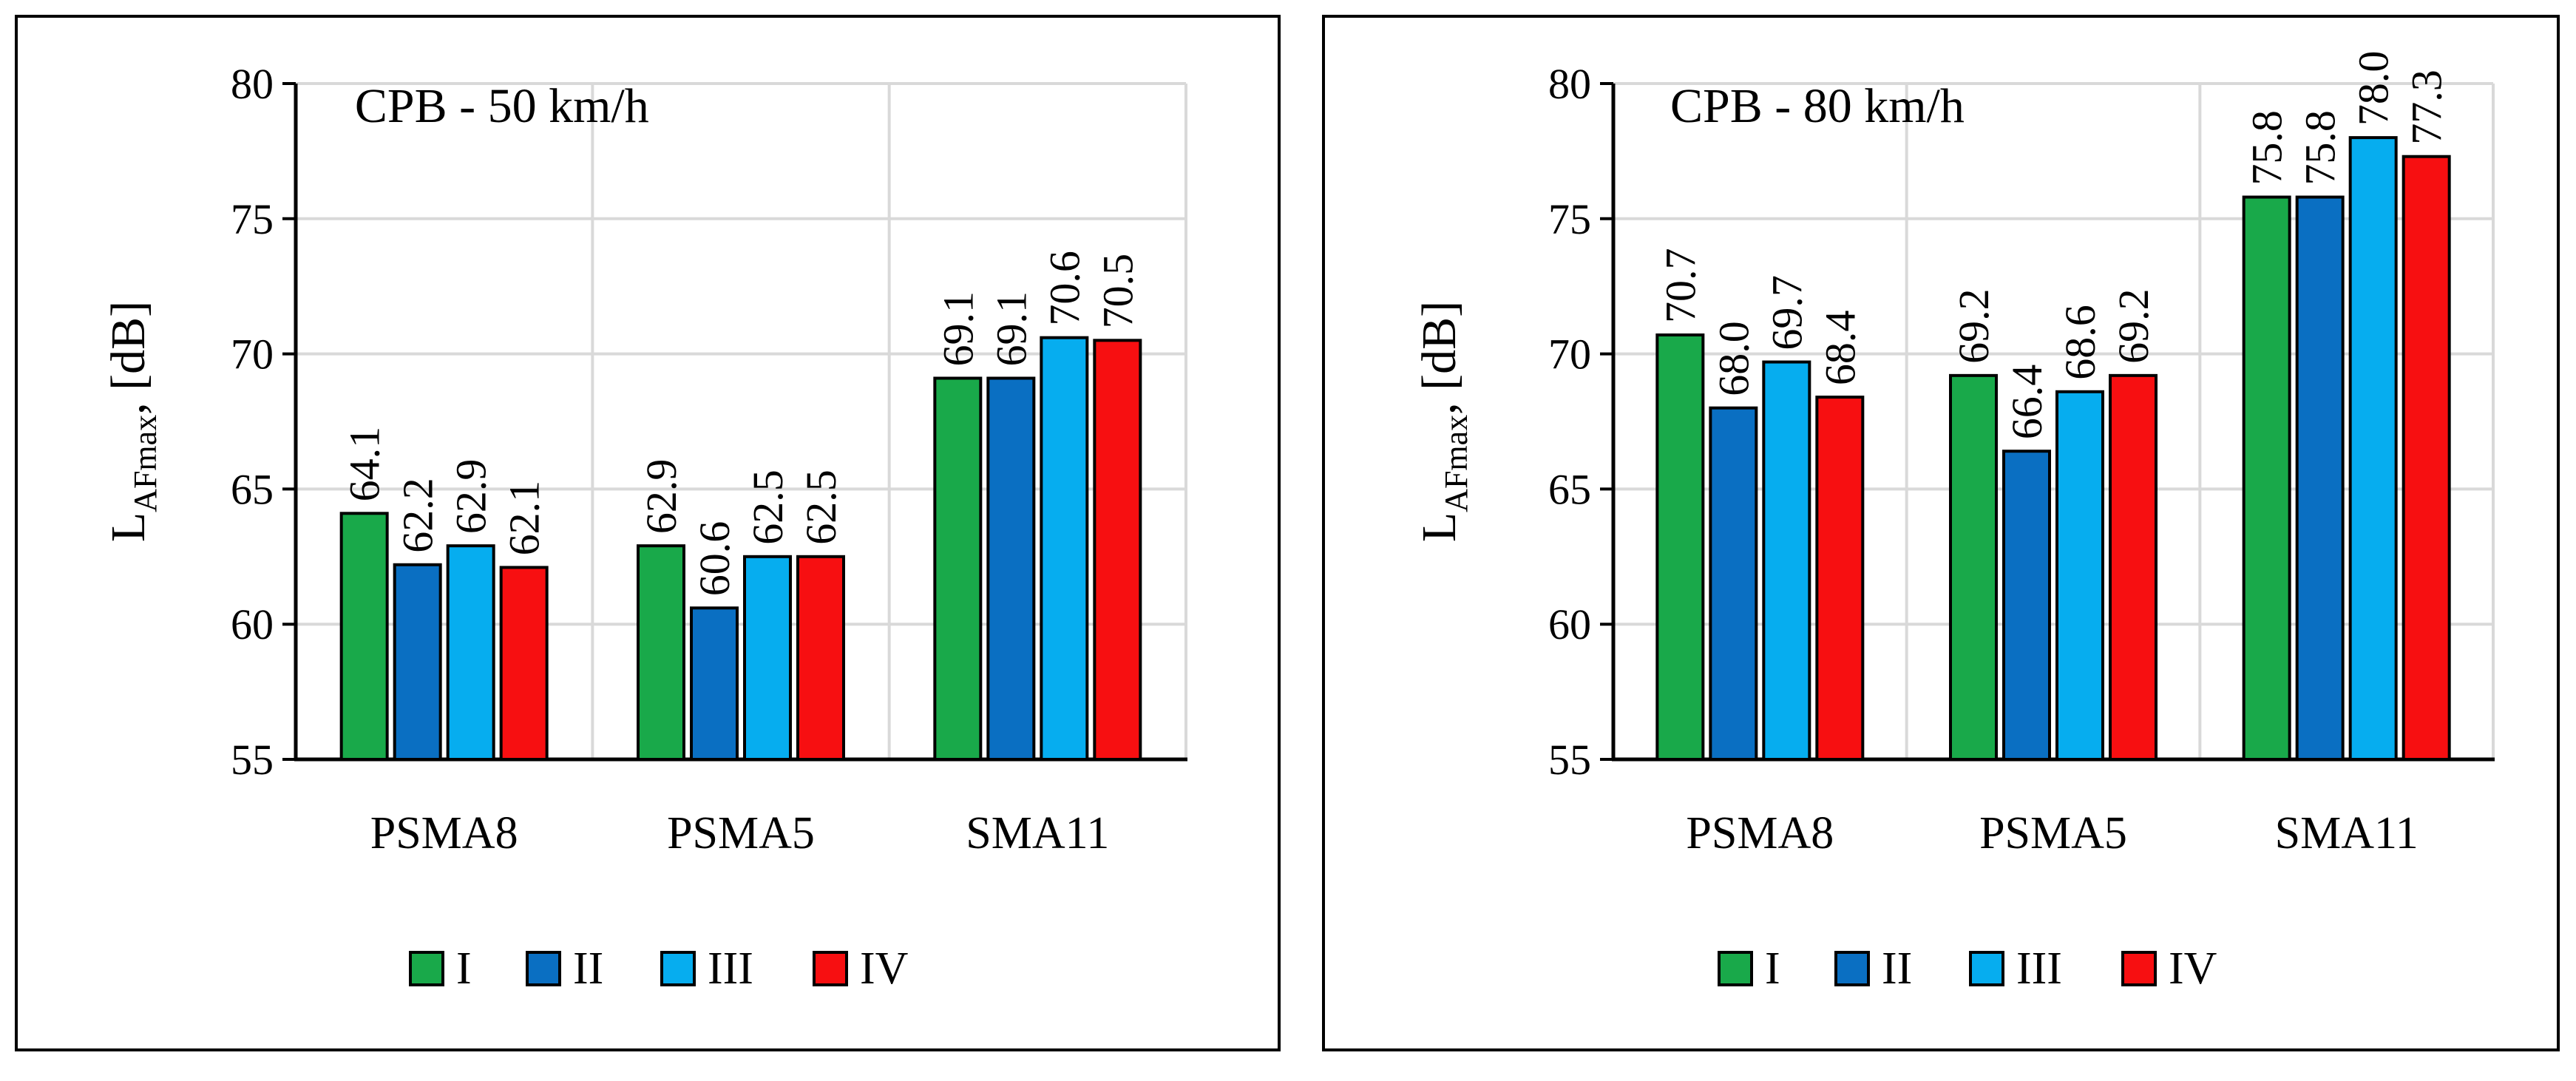 The image size is (2576, 1081). Describe the element at coordinates (2374, 88) in the screenshot. I see `data-label: 78.0` at that location.